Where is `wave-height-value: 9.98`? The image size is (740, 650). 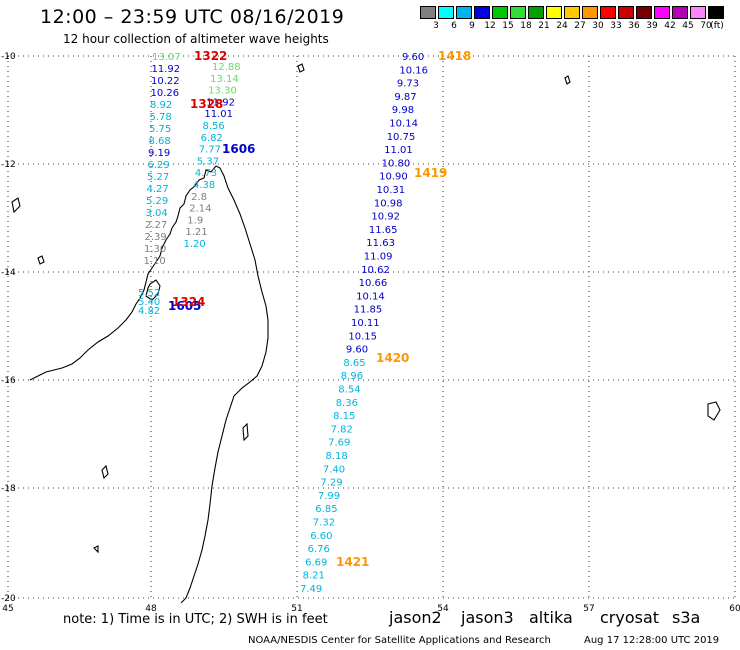
wave-height-value: 9.98 is located at coordinates (403, 110).